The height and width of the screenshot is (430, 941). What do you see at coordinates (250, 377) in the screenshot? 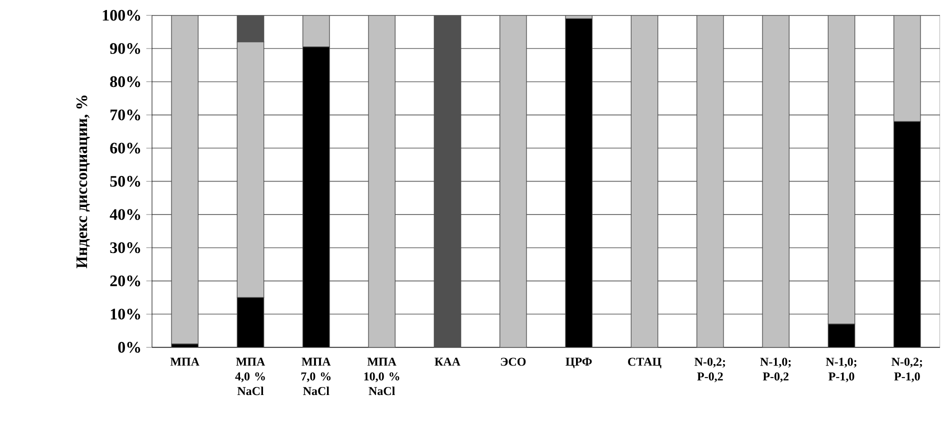
I see `x-tick-label: МПА 4,0 % NaCl` at bounding box center [250, 377].